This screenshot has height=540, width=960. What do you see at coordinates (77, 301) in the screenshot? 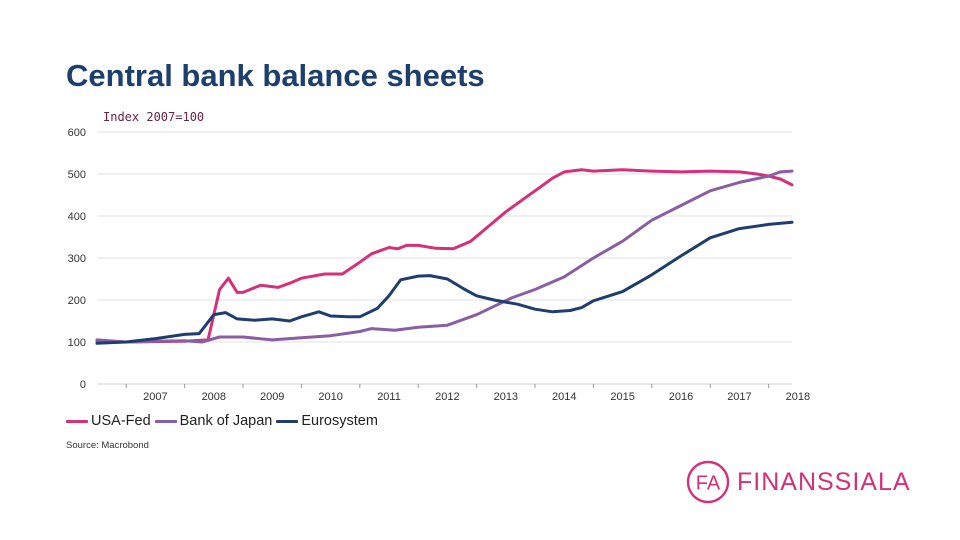
I see `y-tick-label: 200` at bounding box center [77, 301].